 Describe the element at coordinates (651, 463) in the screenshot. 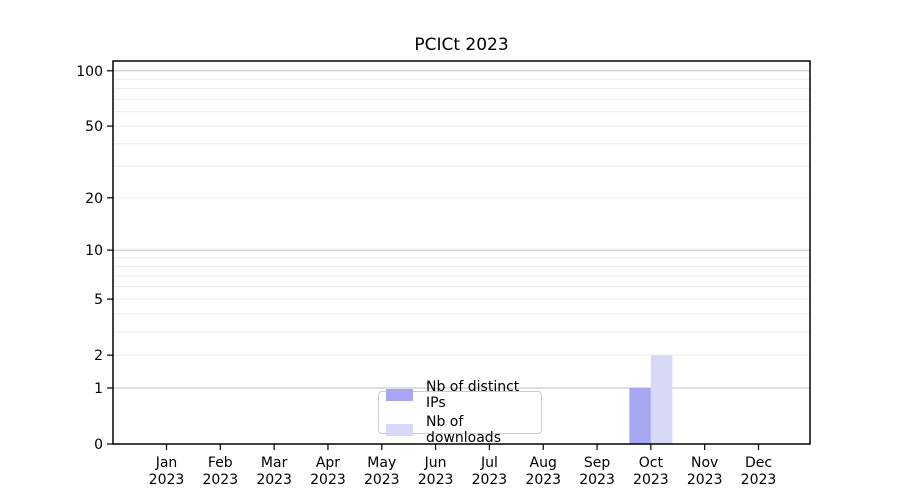

I see `x-tick-label-month: Oct` at that location.